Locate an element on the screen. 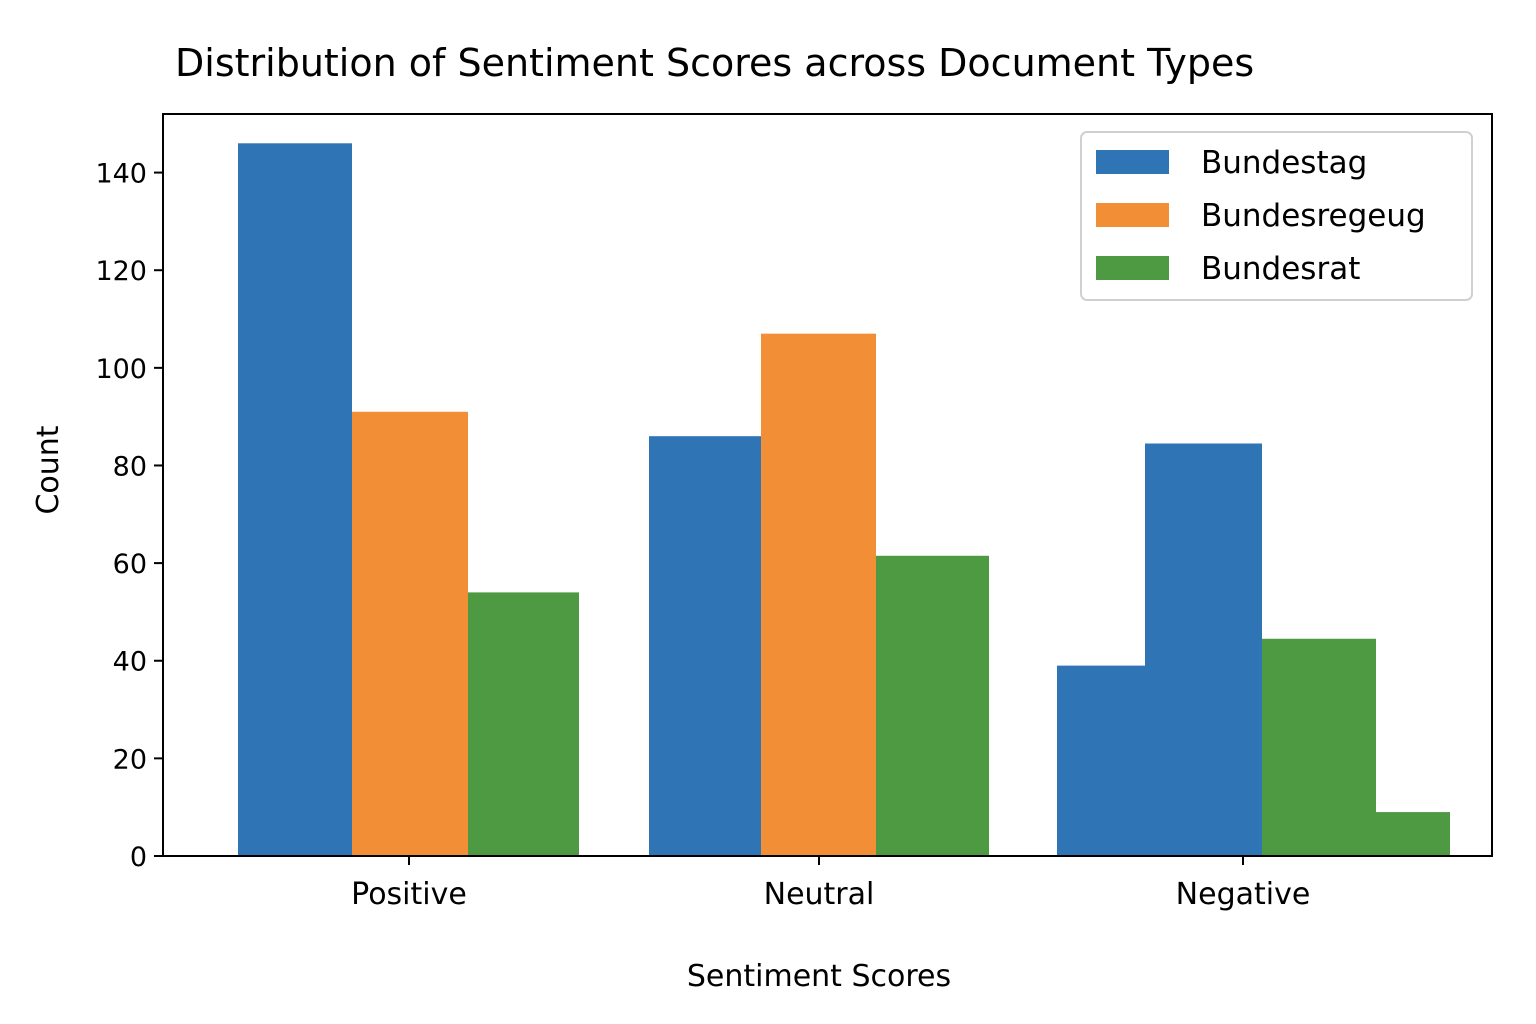 This screenshot has height=1024, width=1536. y-tick-label: 80 is located at coordinates (130, 466).